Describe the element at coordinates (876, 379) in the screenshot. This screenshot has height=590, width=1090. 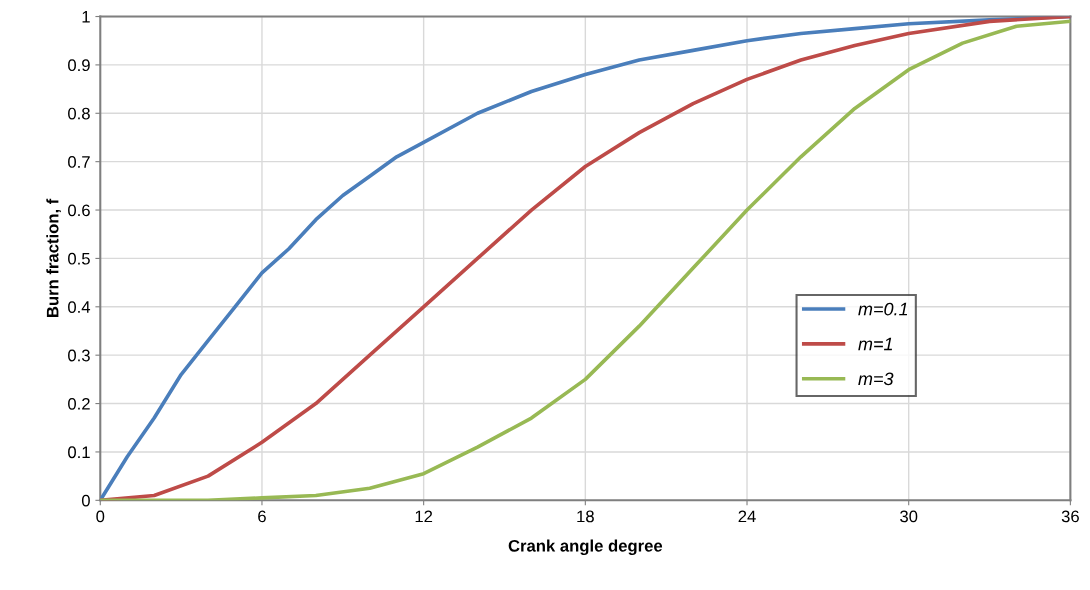
I see `legend-label: m=3` at that location.